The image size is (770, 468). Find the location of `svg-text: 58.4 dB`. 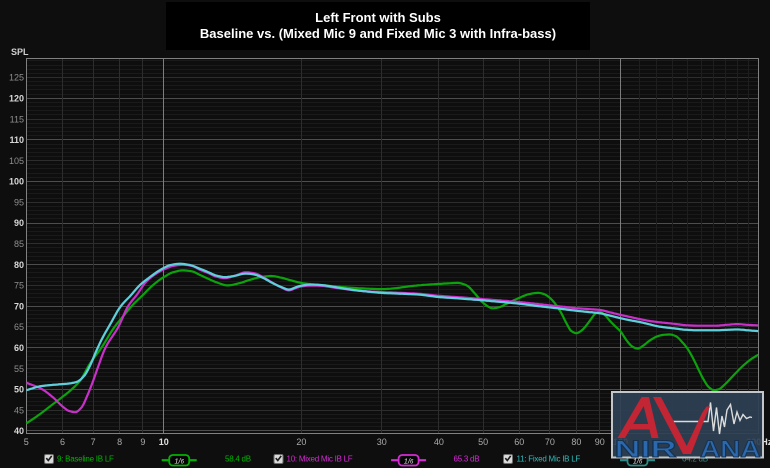

svg-text: 58.4 dB is located at coordinates (238, 459).